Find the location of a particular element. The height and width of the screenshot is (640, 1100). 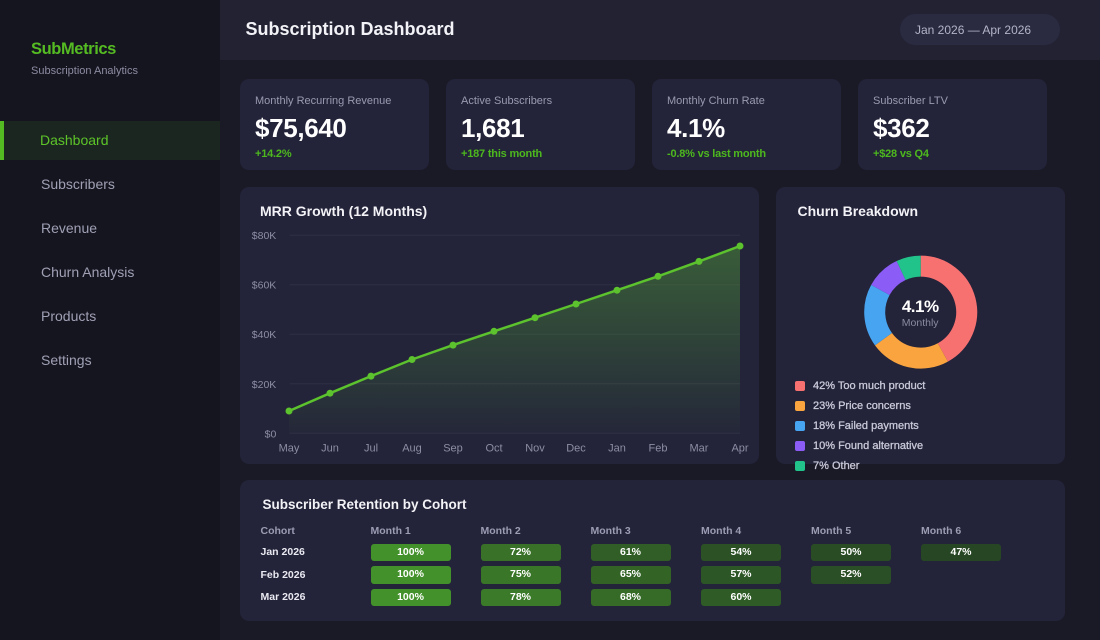

svg-text: Dec is located at coordinates (576, 448).